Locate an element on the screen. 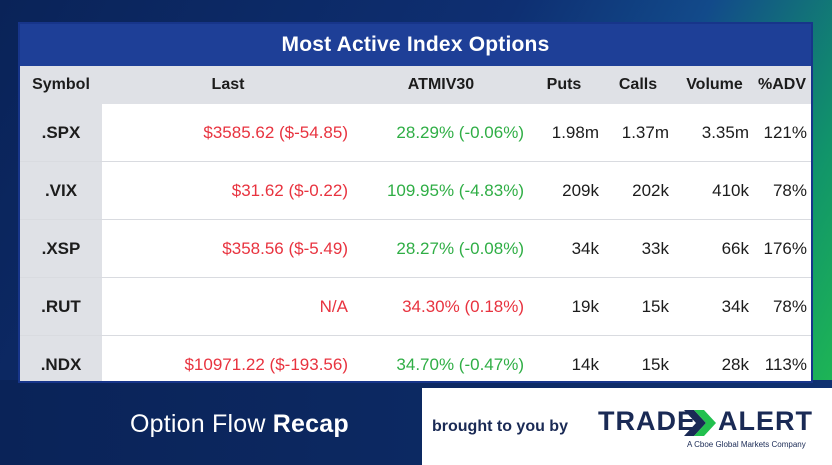 The height and width of the screenshot is (465, 832). brand-bold-text: Recap is located at coordinates (310, 424).